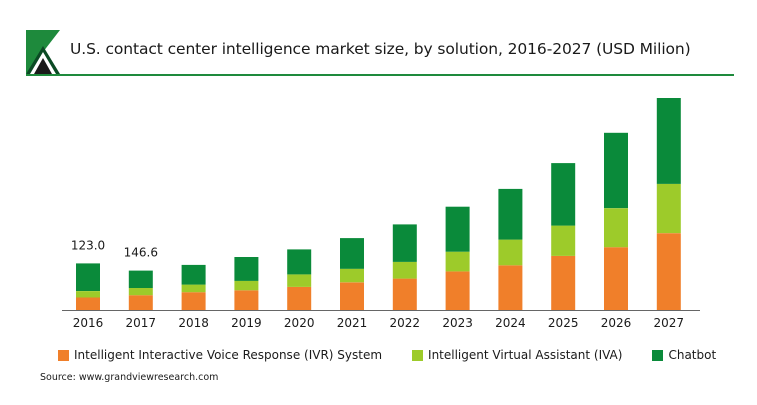 Image resolution: width=757 pixels, height=405 pixels. I want to click on x-tick-label-2019: 2019, so click(246, 323).